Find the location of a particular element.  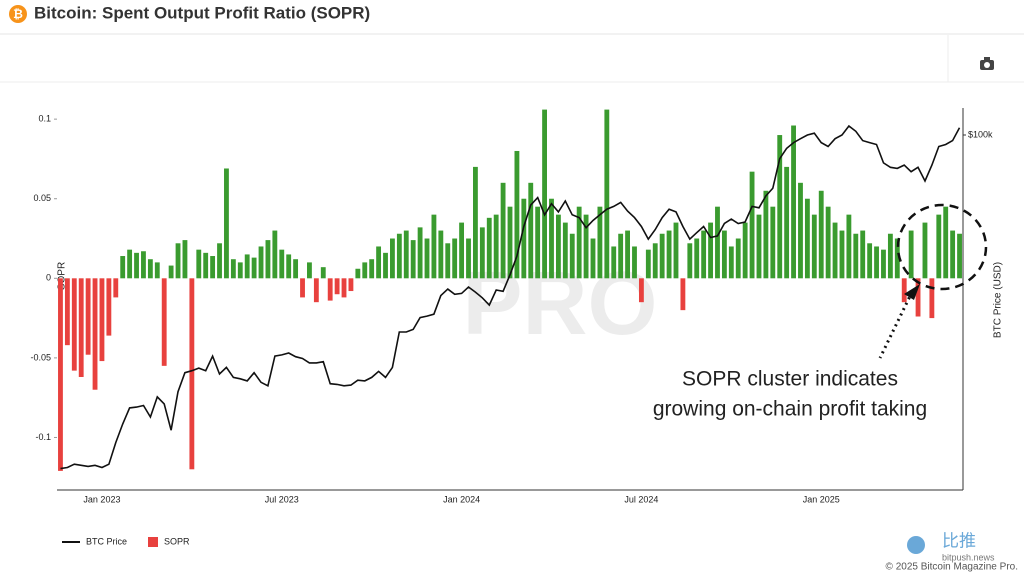

highlight-circle is located at coordinates (942, 247).